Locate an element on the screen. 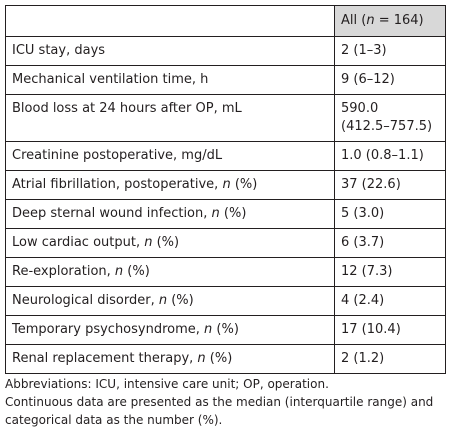 This screenshot has height=442, width=466. row-label: Deep sternal wound infection, is located at coordinates (112, 213).